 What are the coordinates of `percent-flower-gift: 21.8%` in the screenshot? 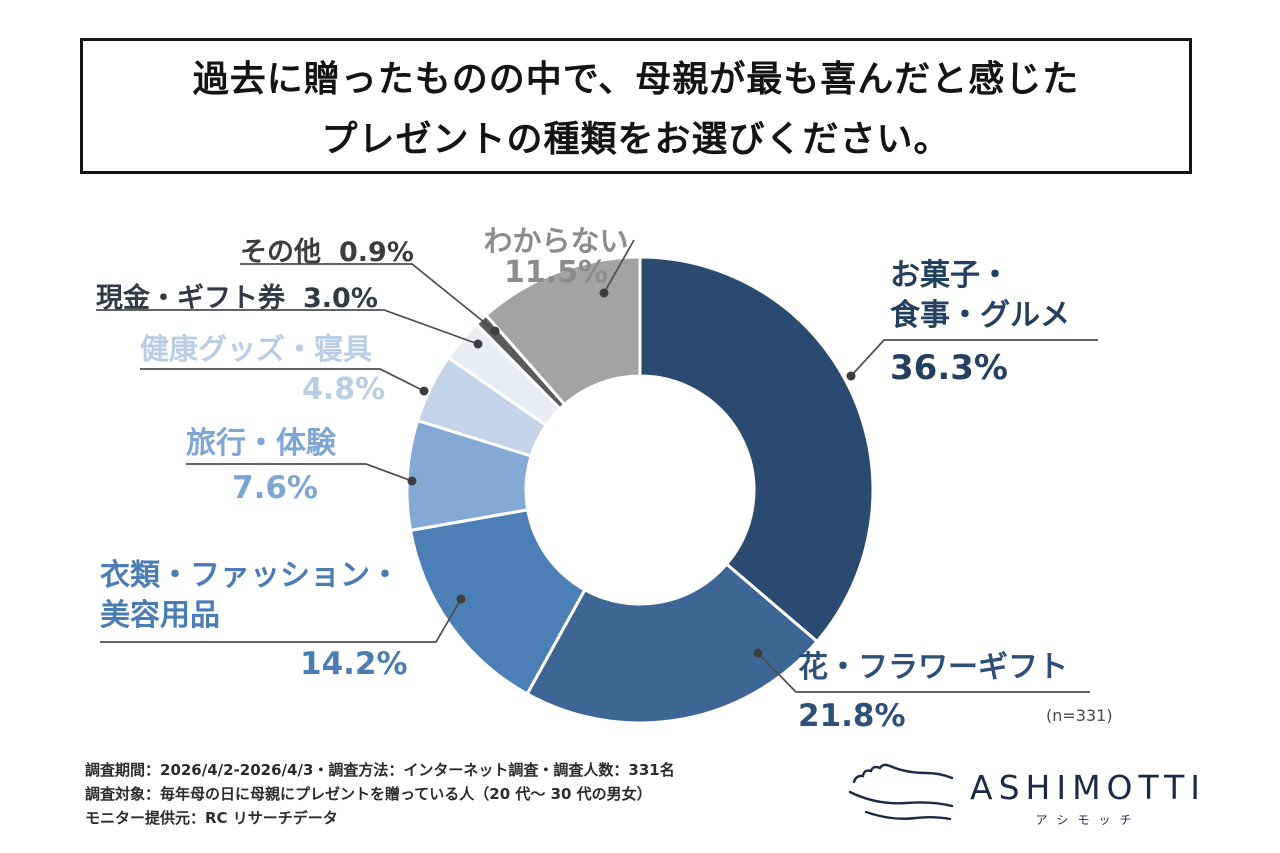 It's located at (852, 716).